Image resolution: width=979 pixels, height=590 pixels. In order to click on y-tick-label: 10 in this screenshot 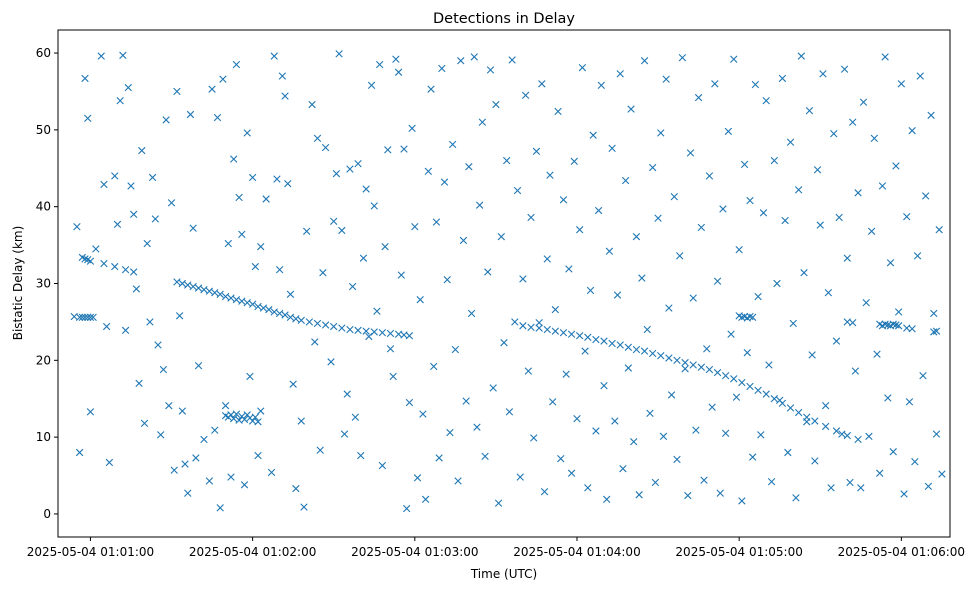, I will do `click(43, 437)`.